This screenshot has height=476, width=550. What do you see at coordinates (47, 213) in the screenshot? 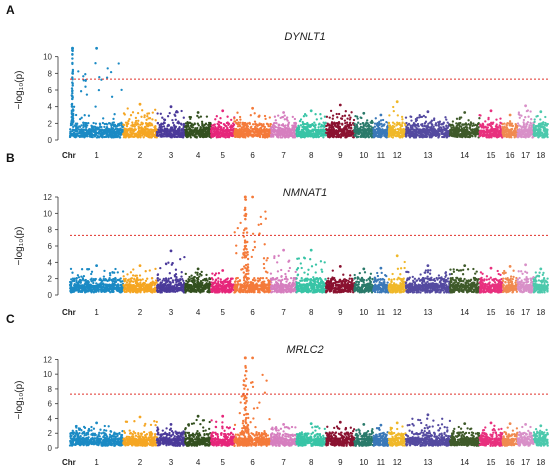
I see `y-tick-label: 10` at bounding box center [47, 213].